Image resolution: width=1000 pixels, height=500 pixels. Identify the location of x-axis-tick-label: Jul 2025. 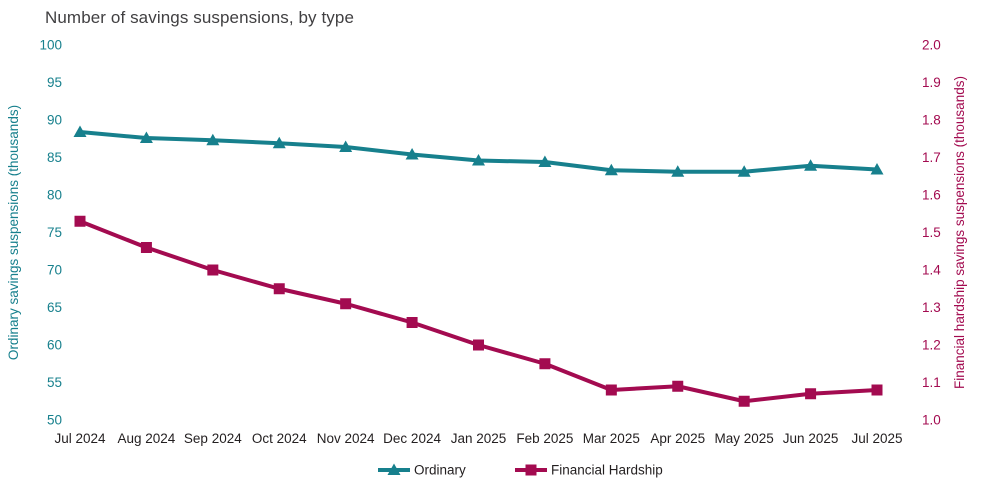
(876, 438).